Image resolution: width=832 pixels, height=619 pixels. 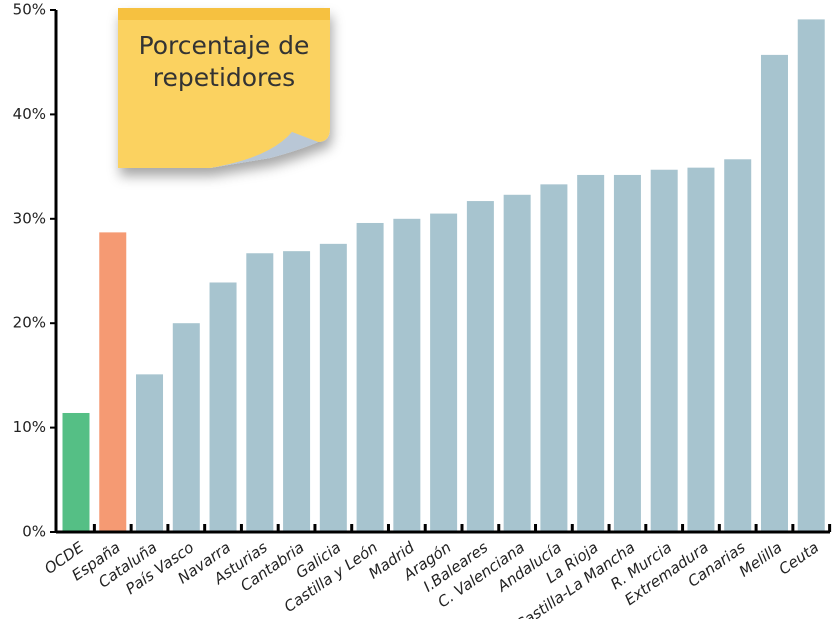 What do you see at coordinates (29, 10) in the screenshot?
I see `y-tick-label: 50%` at bounding box center [29, 10].